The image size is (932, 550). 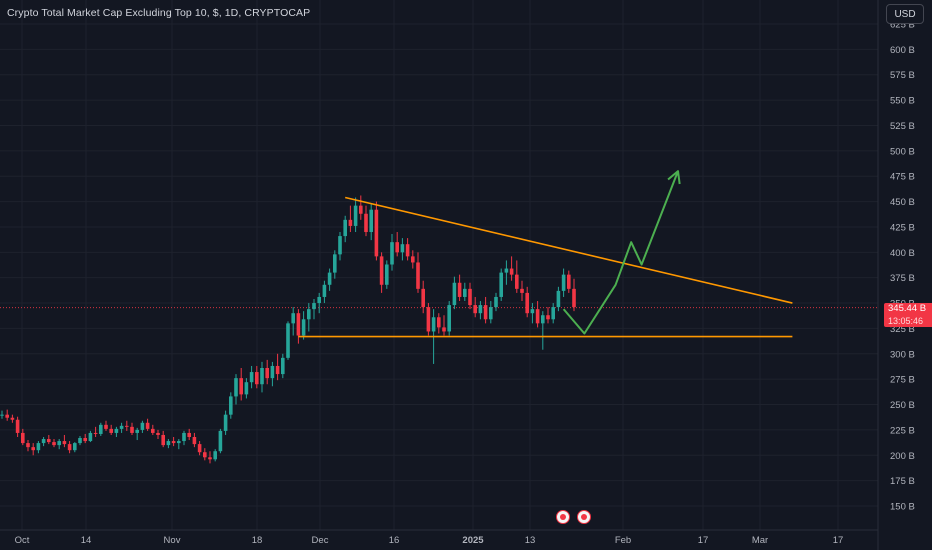 What do you see at coordinates (902, 329) in the screenshot?
I see `y-tick-label: 325 B` at bounding box center [902, 329].